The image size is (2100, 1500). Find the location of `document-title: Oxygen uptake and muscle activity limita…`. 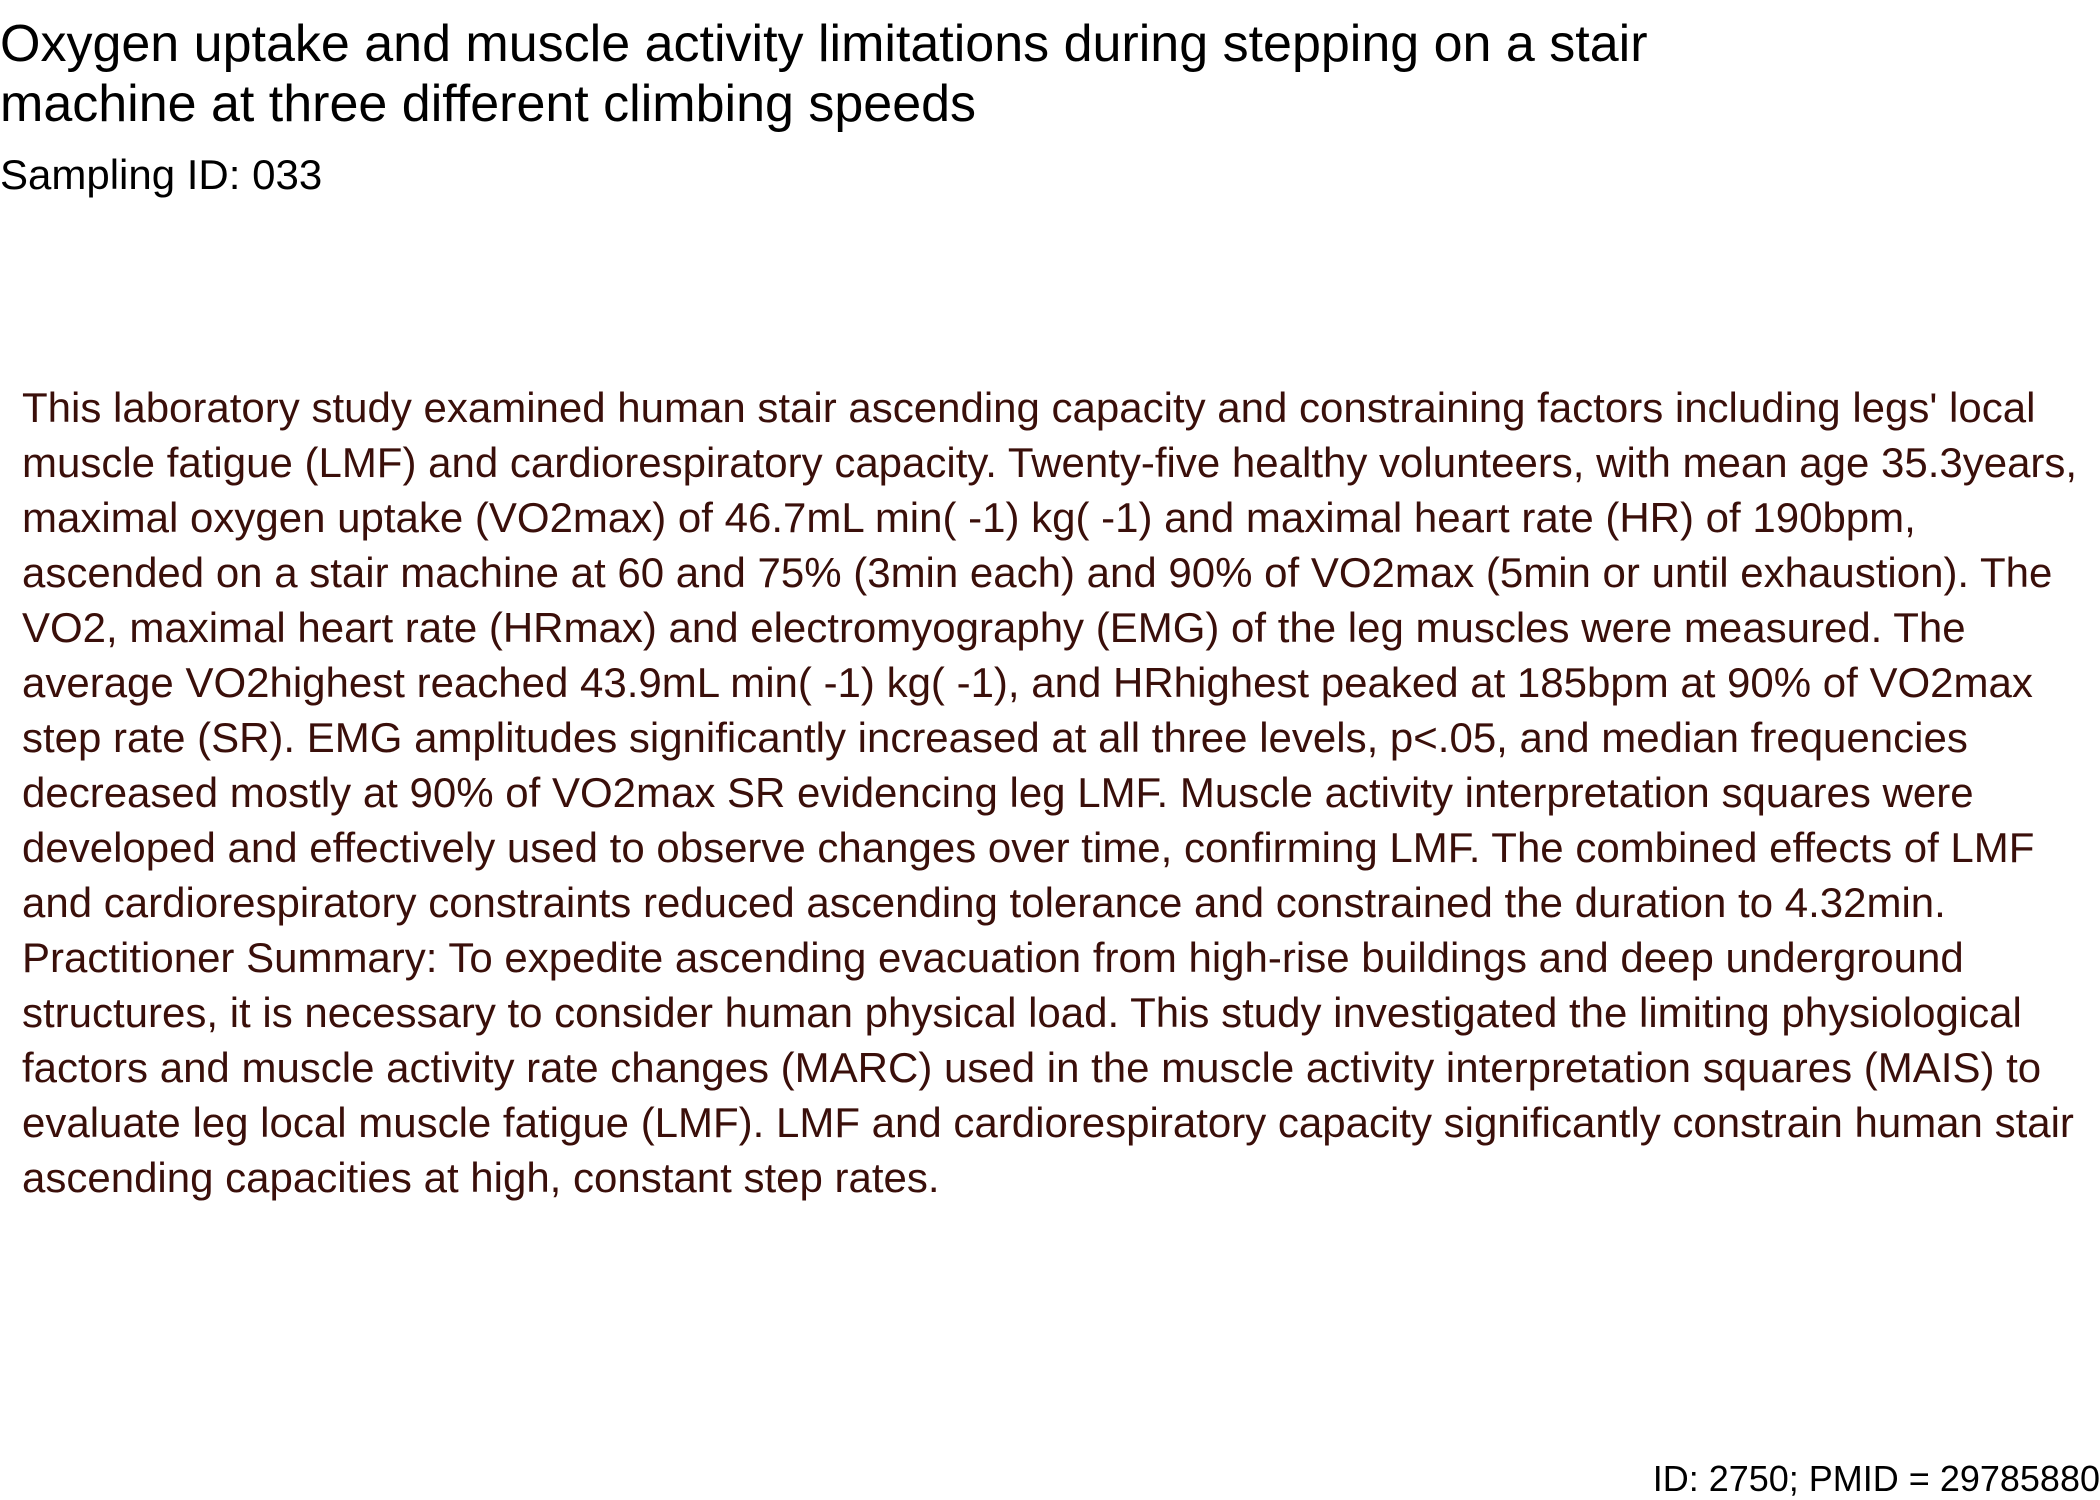

document-title: Oxygen uptake and muscle activity limita… is located at coordinates (824, 74).